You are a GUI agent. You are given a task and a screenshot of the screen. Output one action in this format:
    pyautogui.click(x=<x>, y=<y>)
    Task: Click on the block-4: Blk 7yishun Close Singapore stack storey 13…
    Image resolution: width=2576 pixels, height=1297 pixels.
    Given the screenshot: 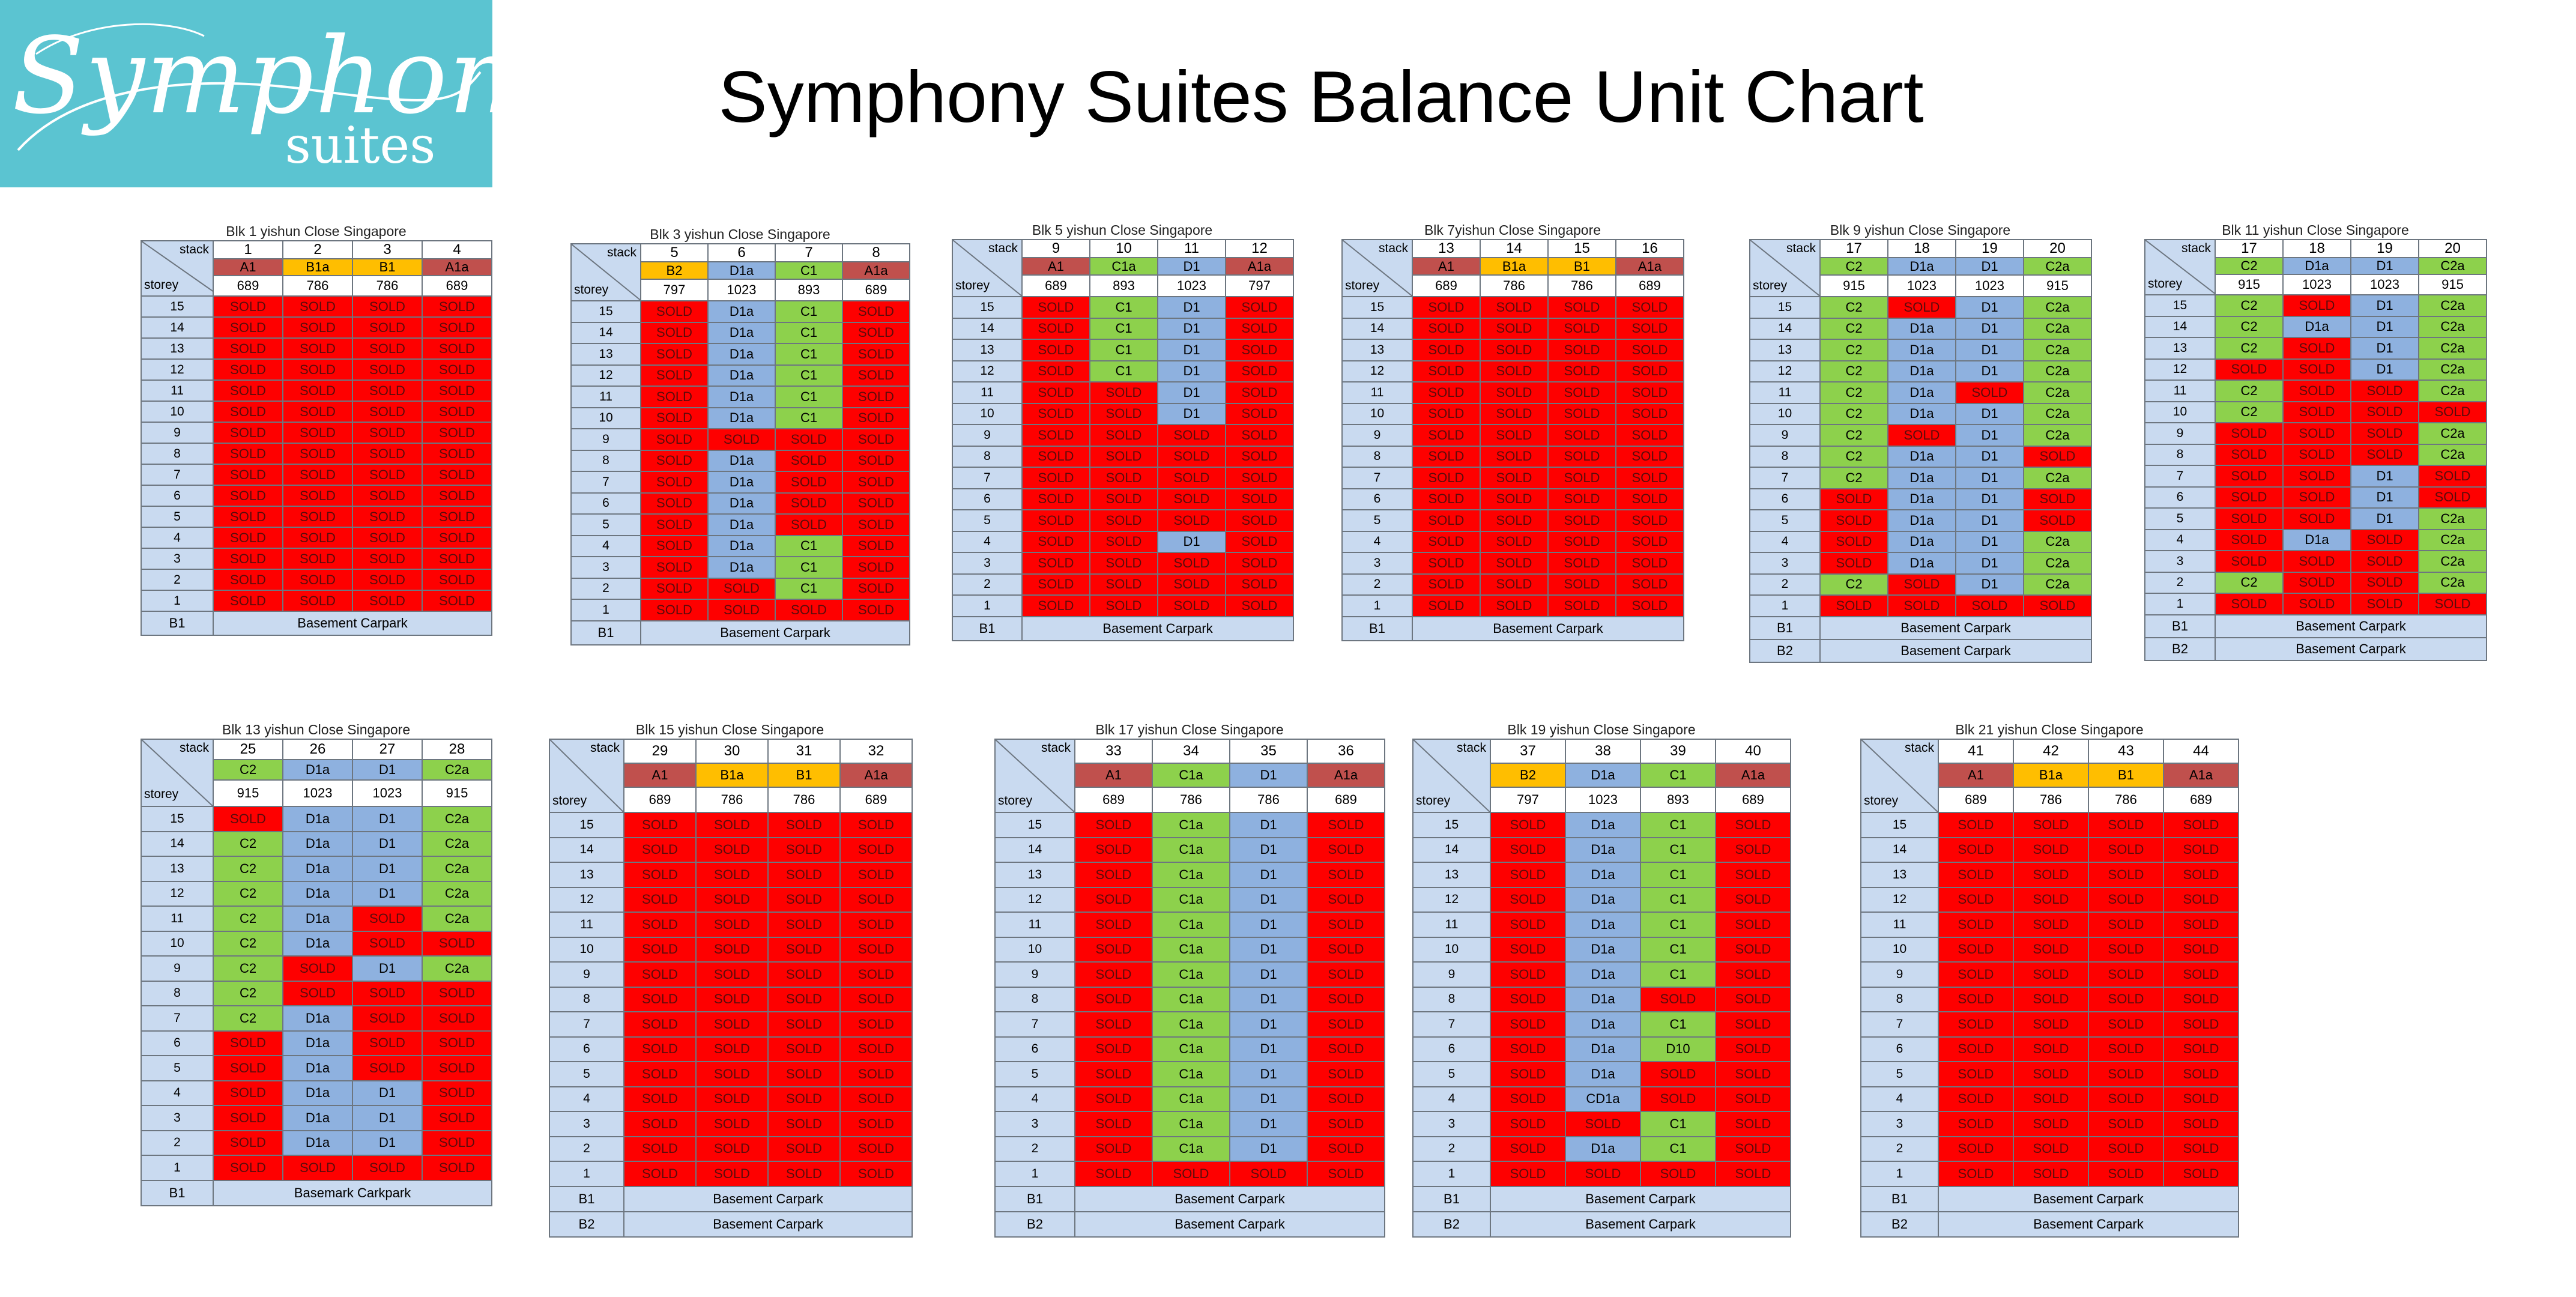 What is the action you would take?
    pyautogui.click(x=1512, y=431)
    